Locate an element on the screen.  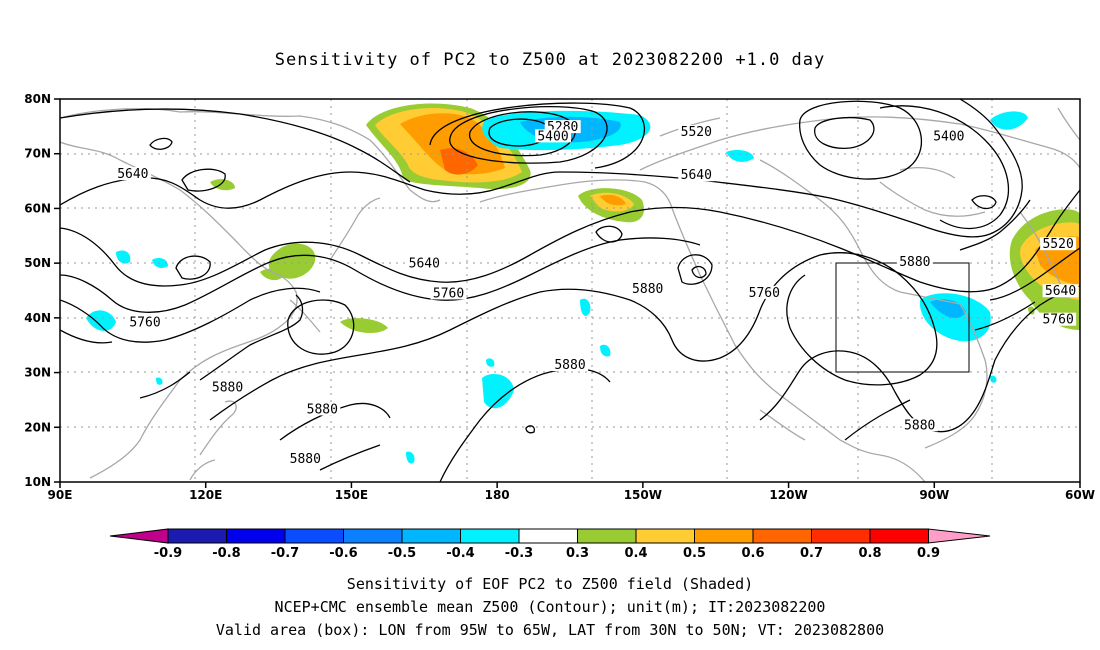
colorbar-low-arrow is located at coordinates (139, 536).